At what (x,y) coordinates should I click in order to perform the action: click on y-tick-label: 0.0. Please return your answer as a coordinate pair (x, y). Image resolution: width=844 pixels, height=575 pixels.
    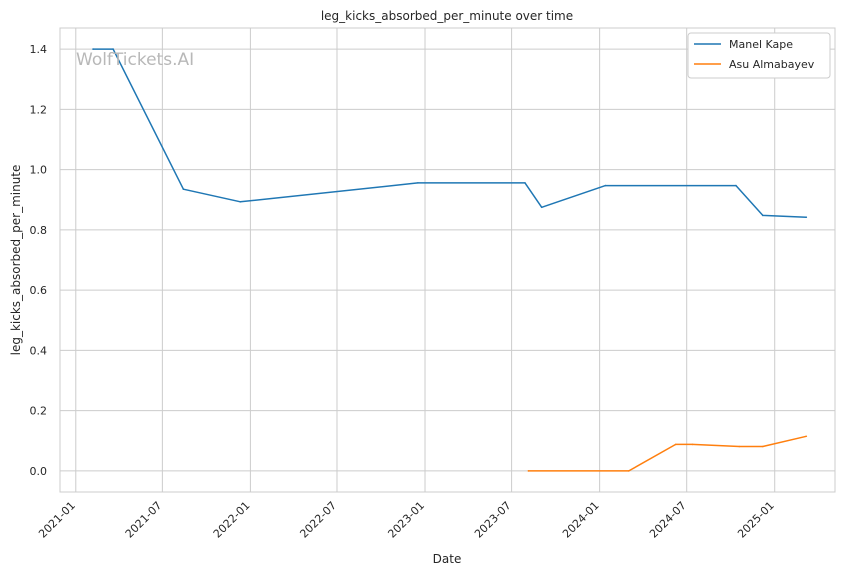
    Looking at the image, I should click on (39, 471).